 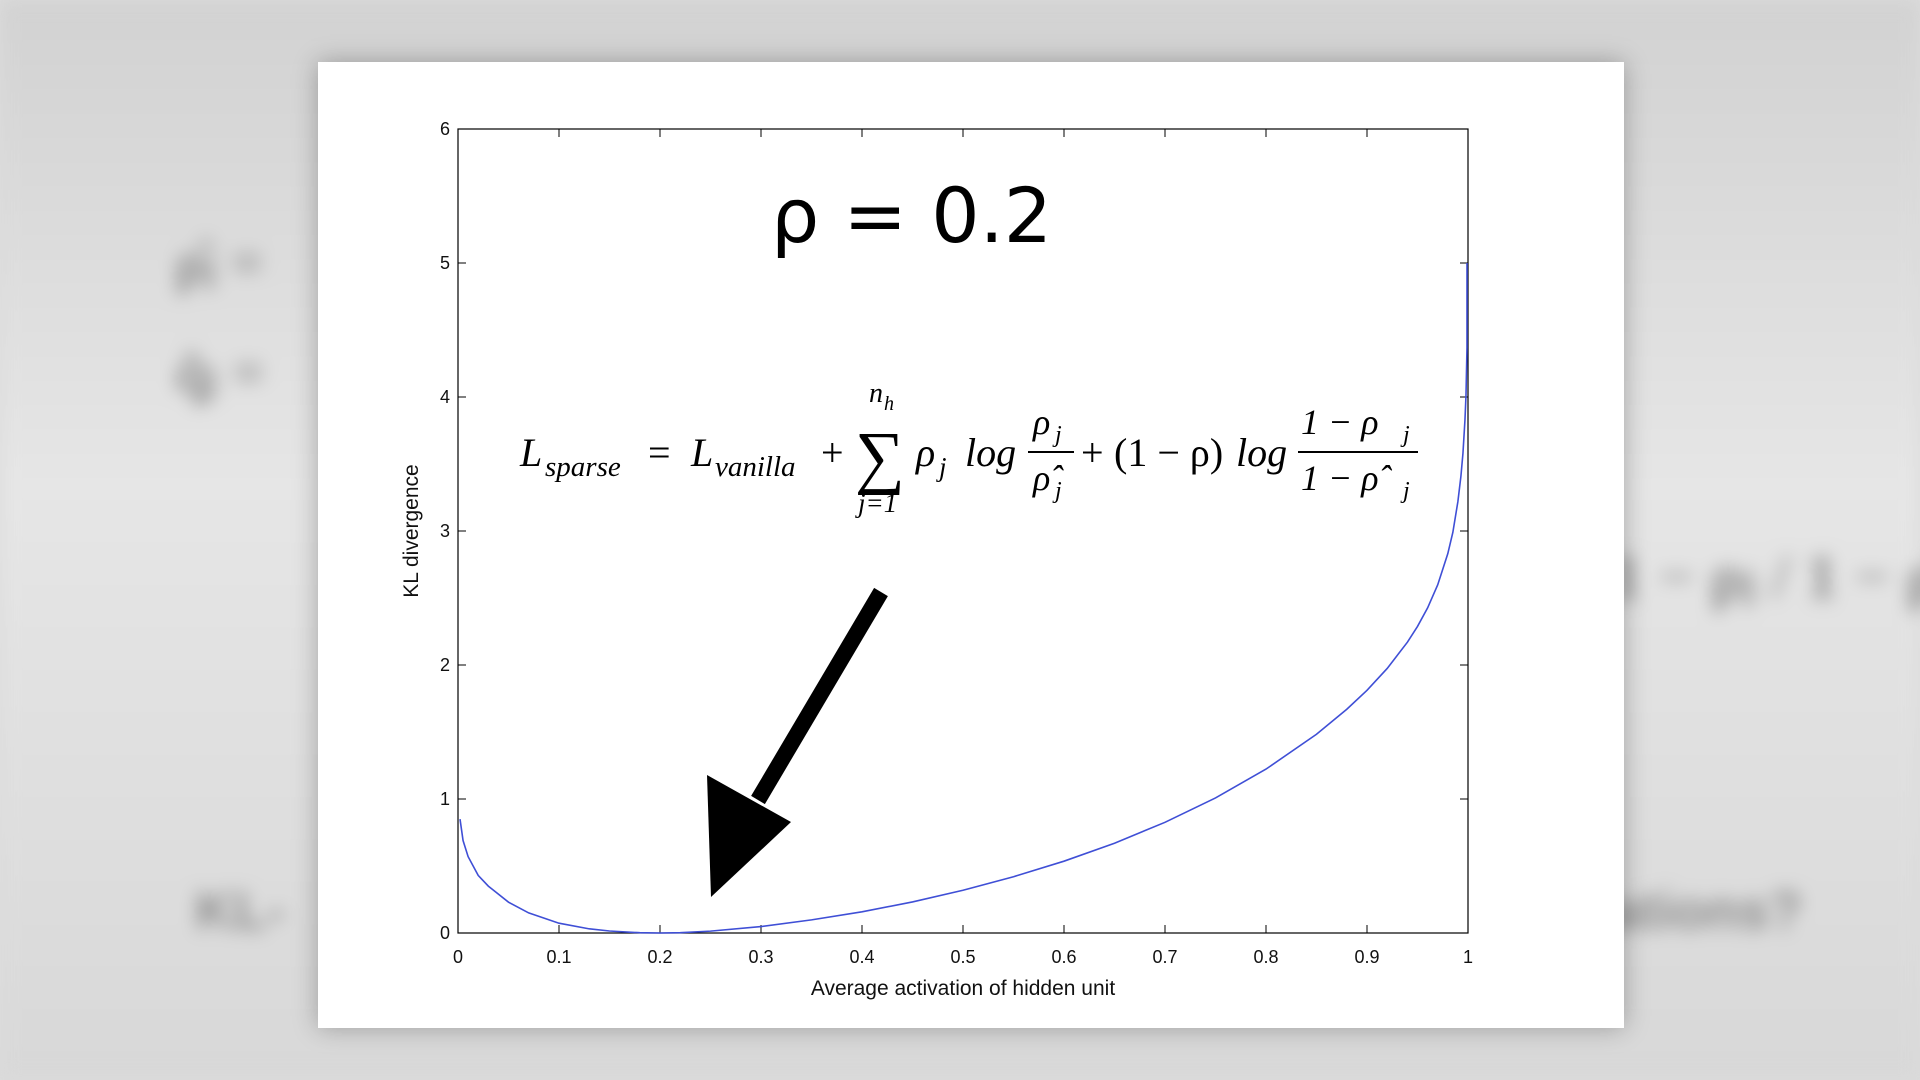 I want to click on x-tick-label: 1, so click(x=1468, y=957).